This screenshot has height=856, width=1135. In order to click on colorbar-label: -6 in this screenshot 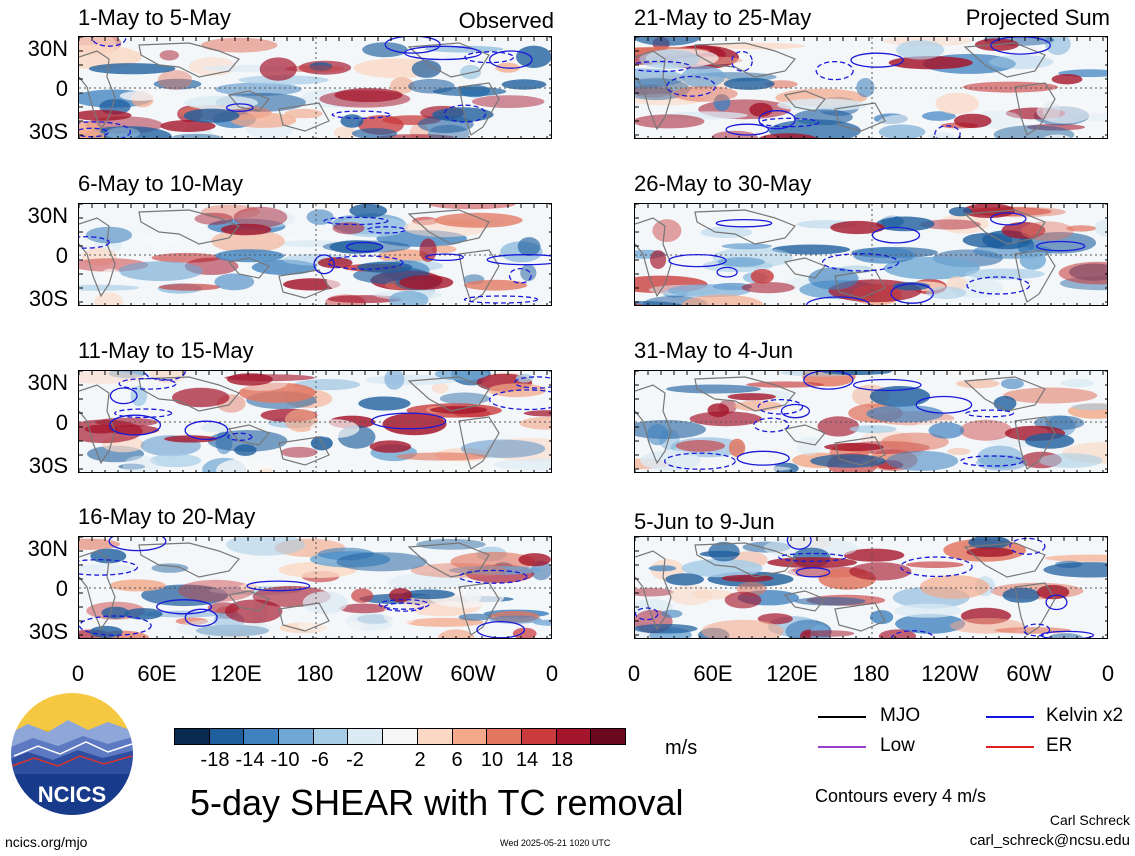, I will do `click(320, 760)`.